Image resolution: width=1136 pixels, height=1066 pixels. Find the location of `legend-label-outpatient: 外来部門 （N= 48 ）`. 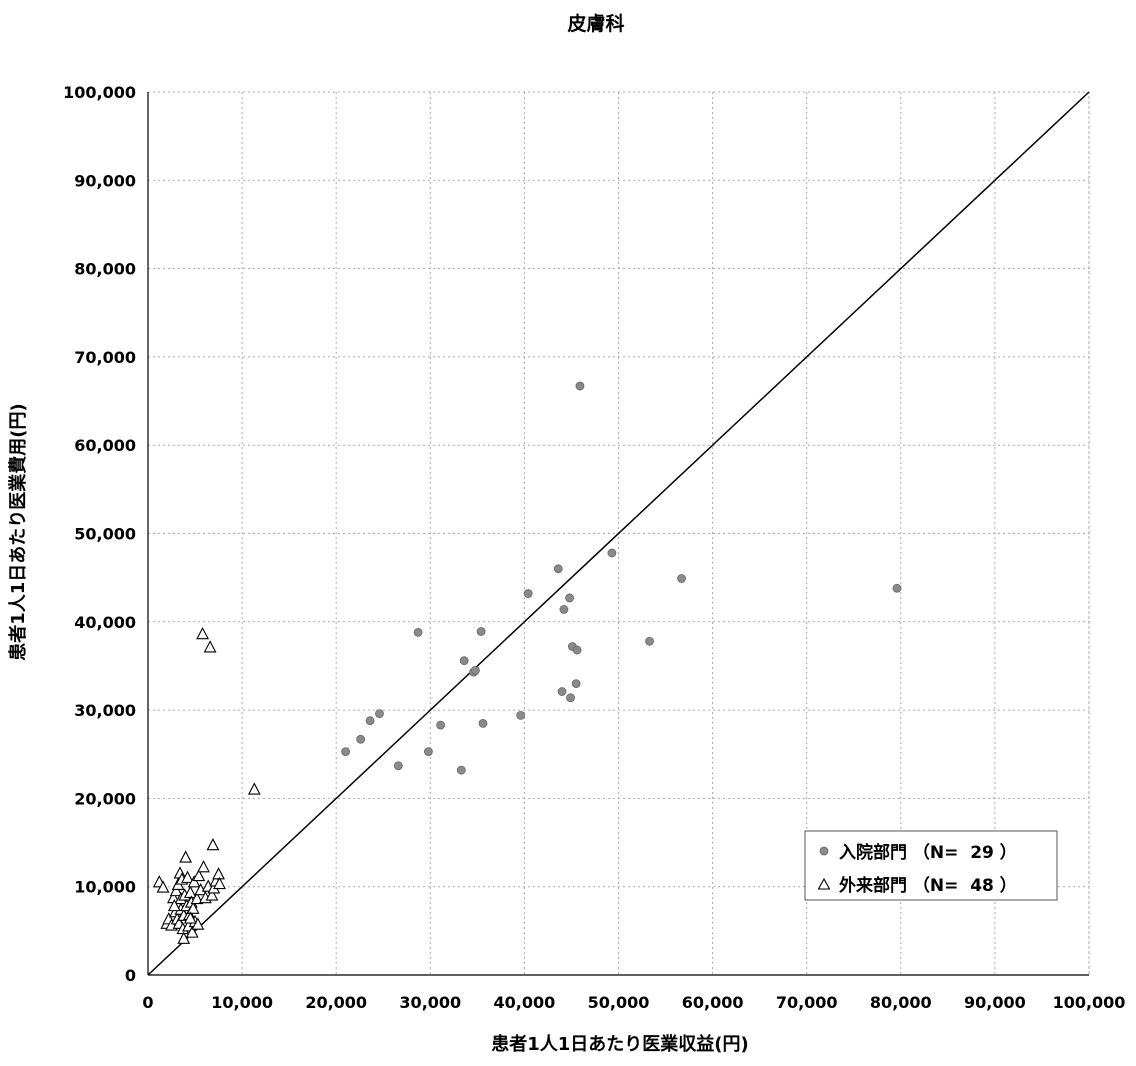

legend-label-outpatient: 外来部門 （N= 48 ） is located at coordinates (928, 885).